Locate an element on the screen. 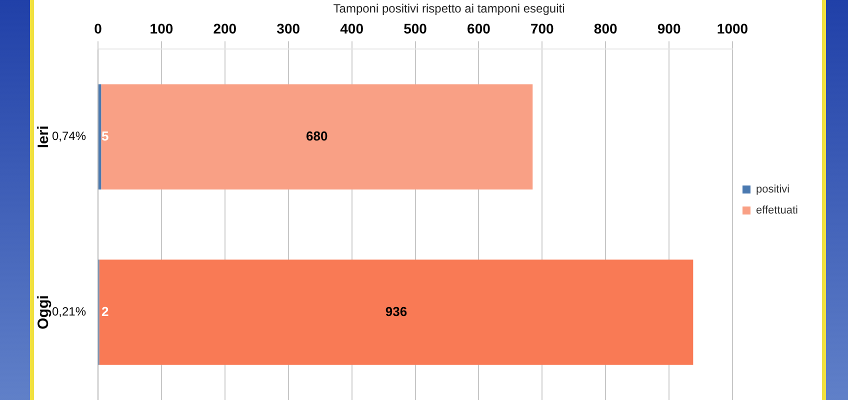 The image size is (848, 400). data-label: 2 is located at coordinates (105, 311).